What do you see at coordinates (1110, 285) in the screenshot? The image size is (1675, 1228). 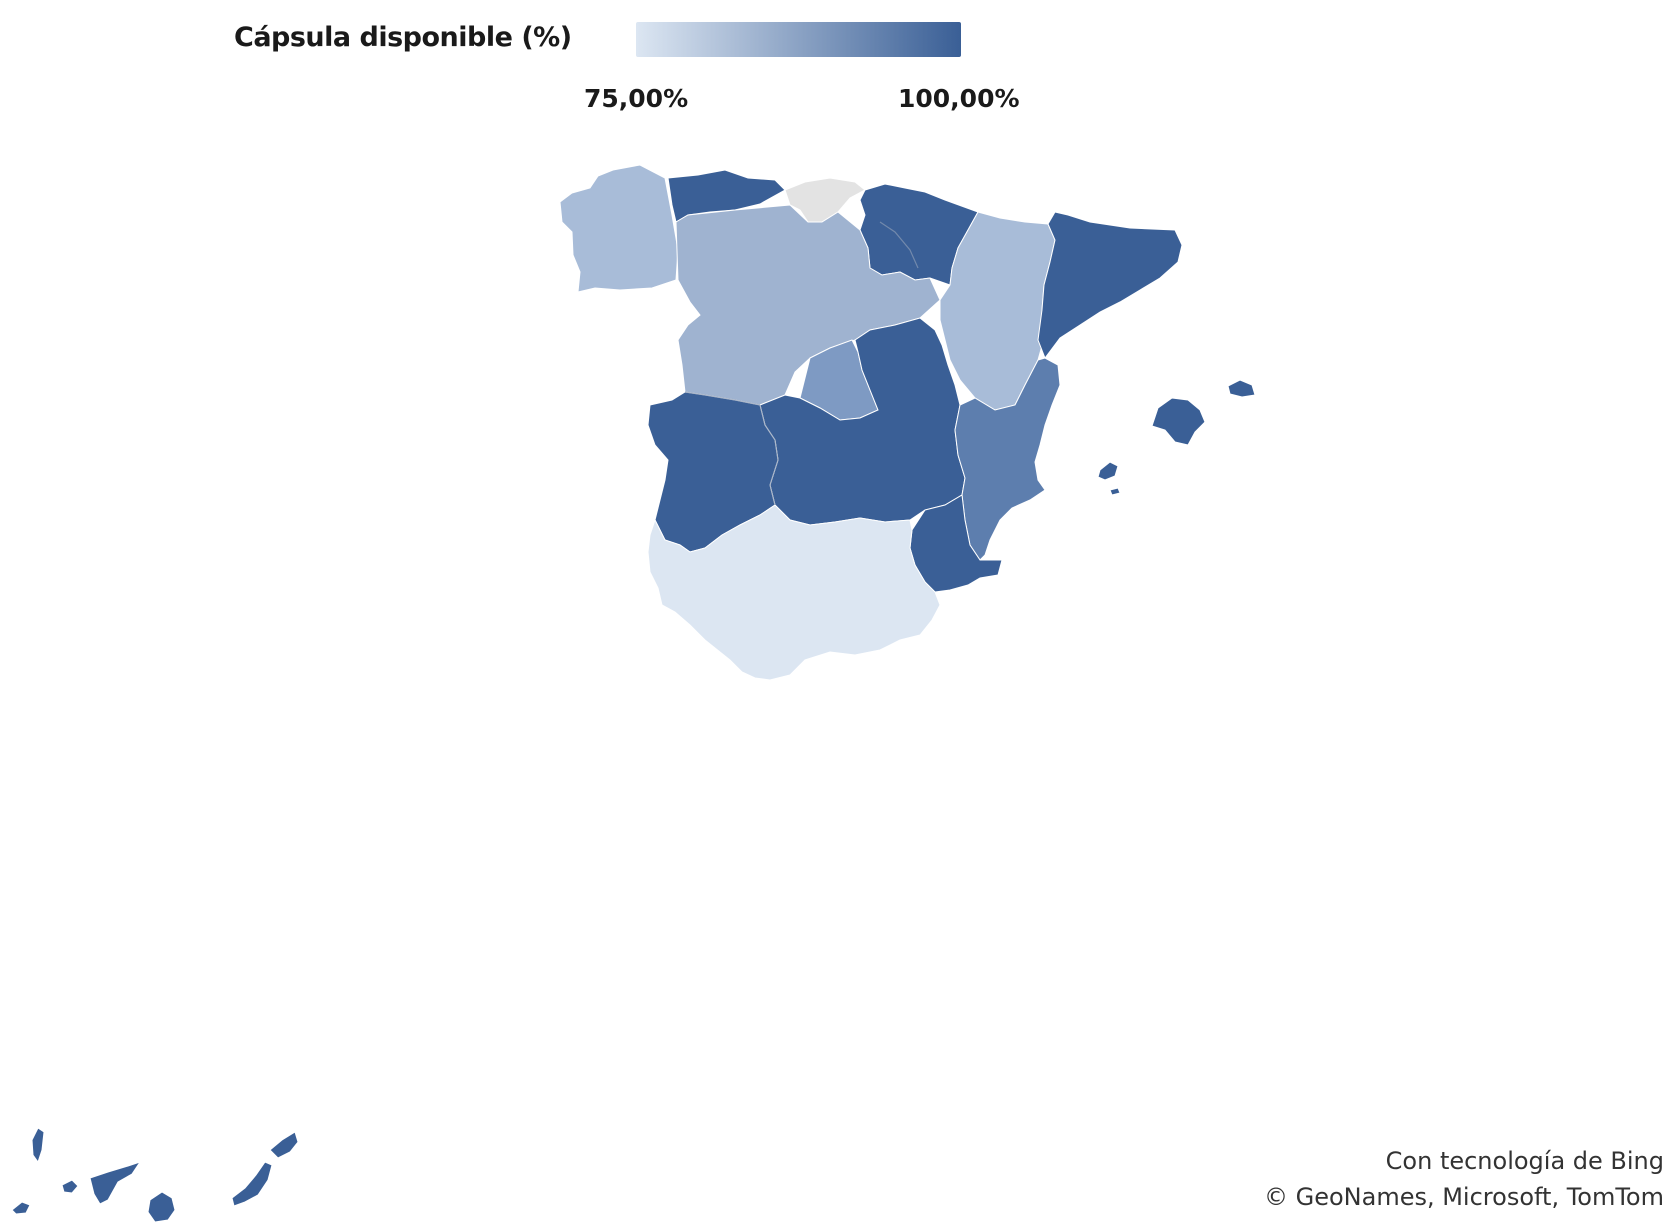 I see `region-cataluna` at bounding box center [1110, 285].